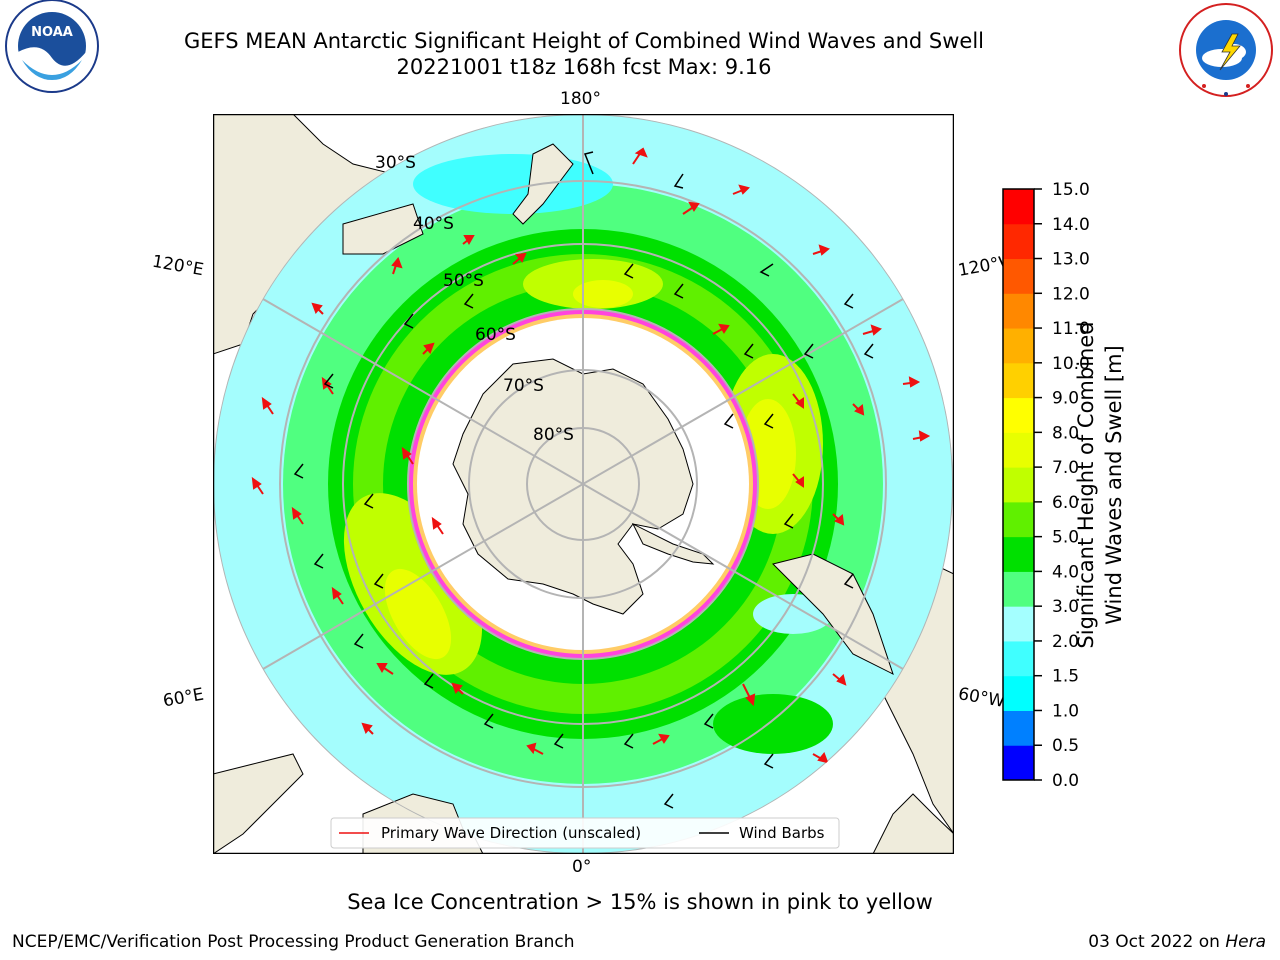 The width and height of the screenshot is (1280, 960). I want to click on colorbar-tick-label: 12.0, so click(1071, 294).